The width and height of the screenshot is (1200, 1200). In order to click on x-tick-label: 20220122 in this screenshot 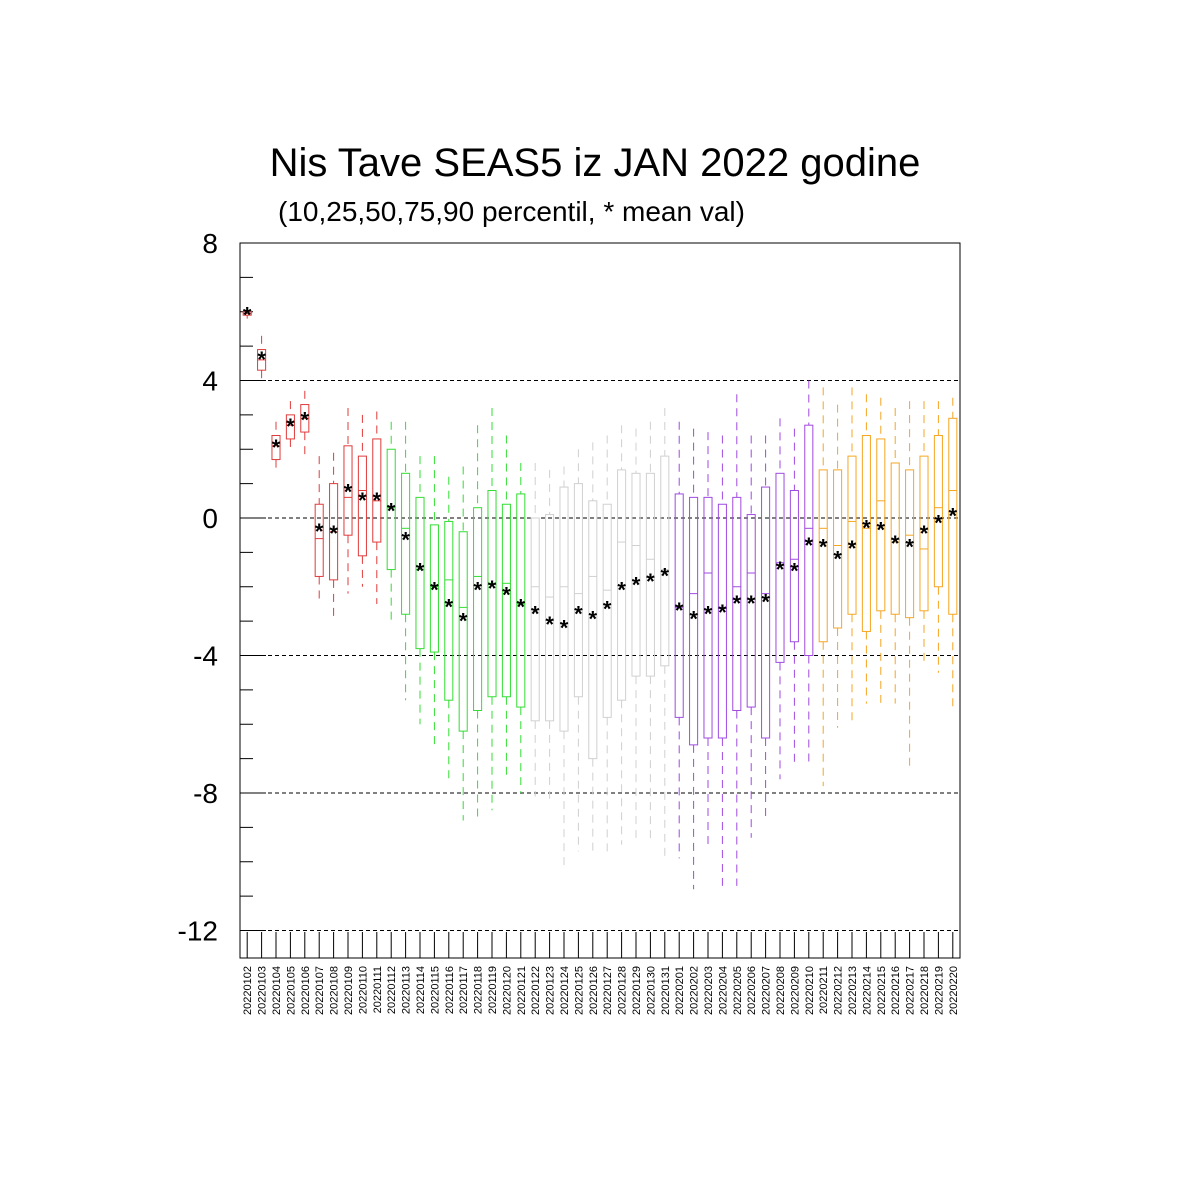, I will do `click(536, 990)`.